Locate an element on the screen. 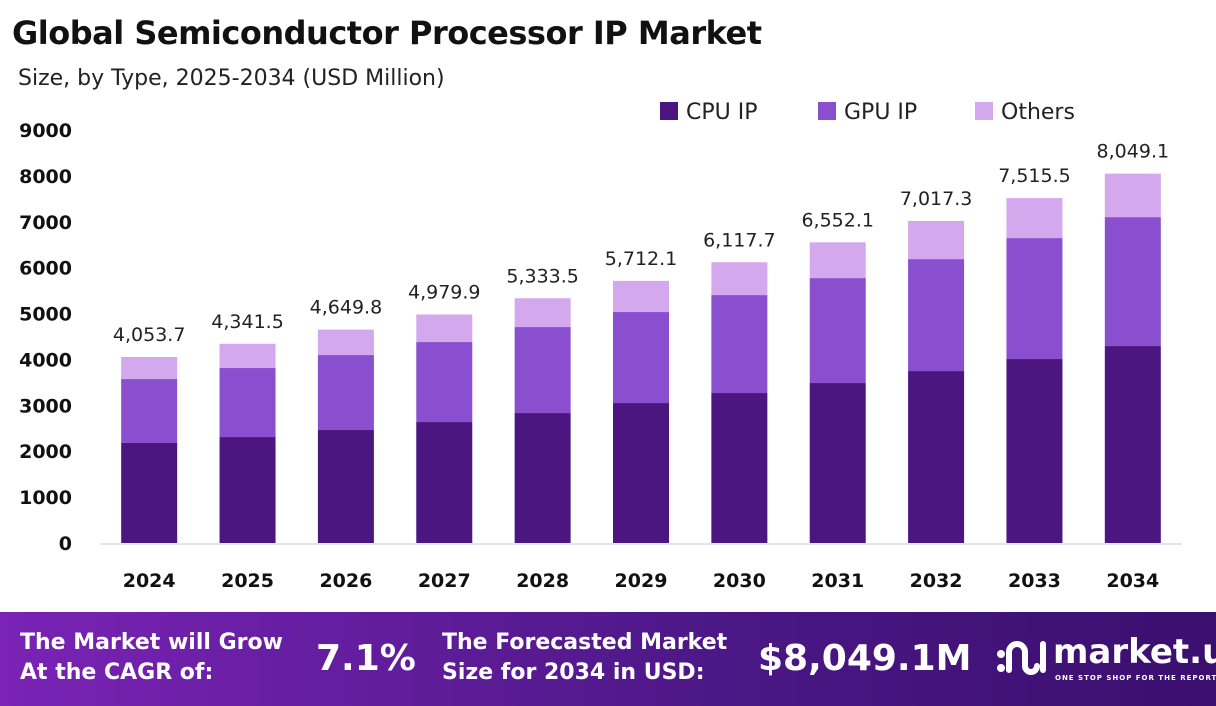 The image size is (1216, 706). total-data-label: 6,552.1 is located at coordinates (837, 220).